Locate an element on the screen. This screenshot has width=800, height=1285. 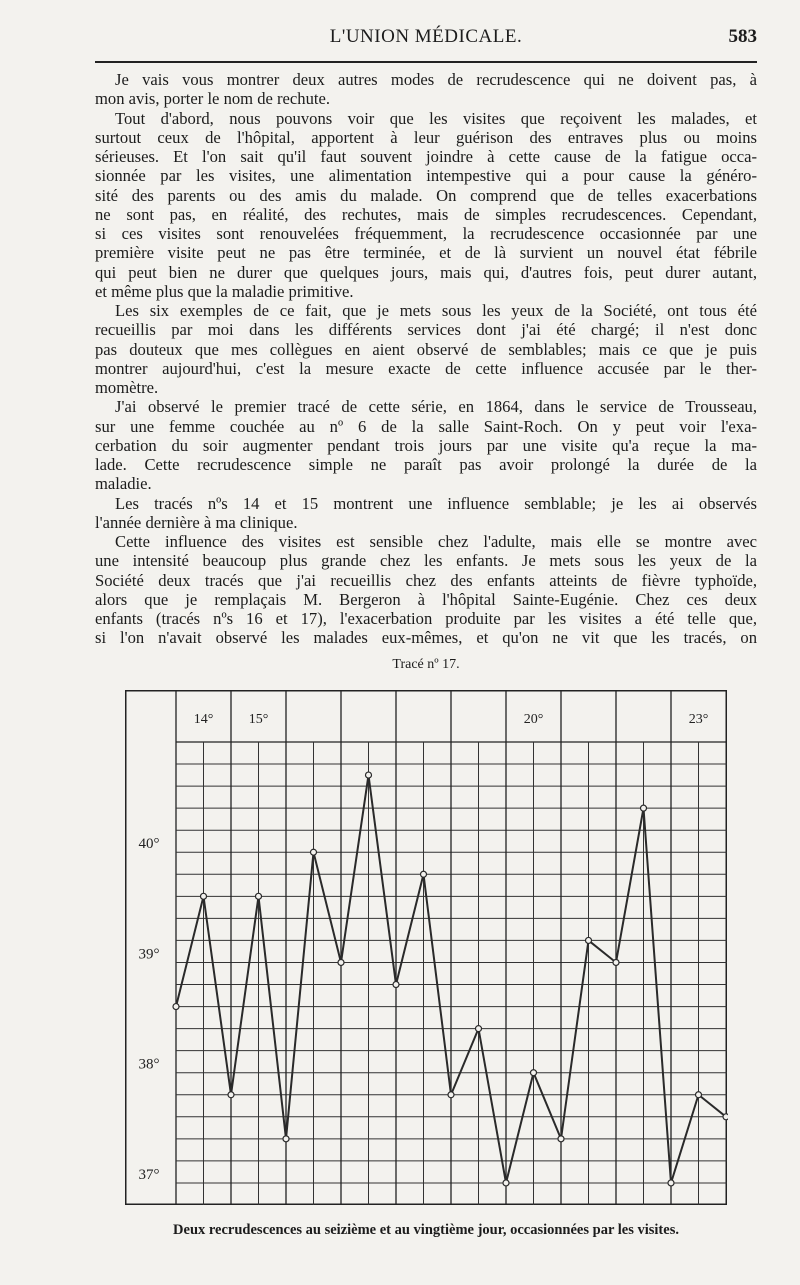
day-label: 14° is located at coordinates (204, 719).